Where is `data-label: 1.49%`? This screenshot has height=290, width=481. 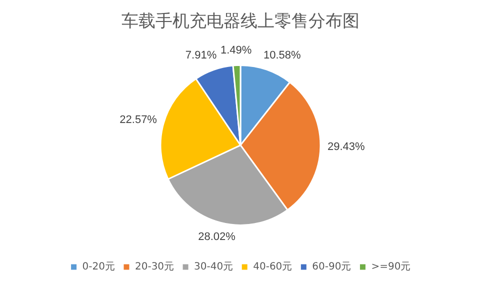 data-label: 1.49% is located at coordinates (236, 50).